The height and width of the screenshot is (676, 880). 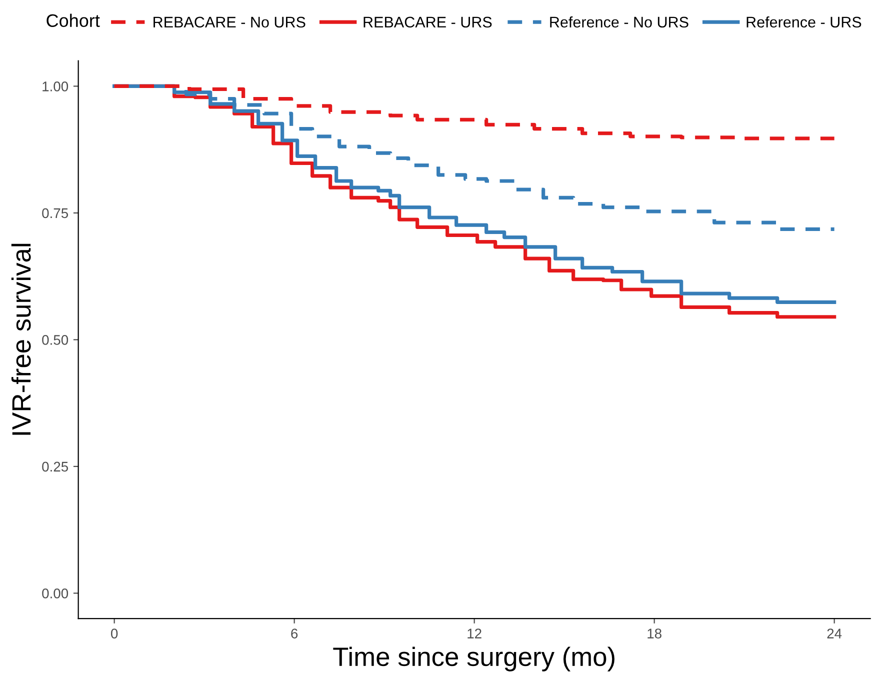 I want to click on y-tick-label: 0.50, so click(x=55, y=340).